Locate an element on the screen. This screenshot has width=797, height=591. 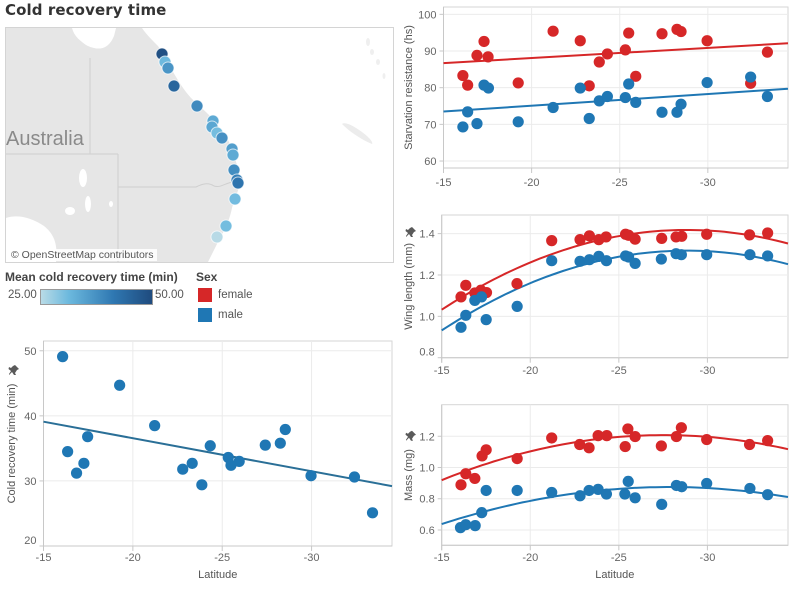
site-markers is located at coordinates (200, 145).